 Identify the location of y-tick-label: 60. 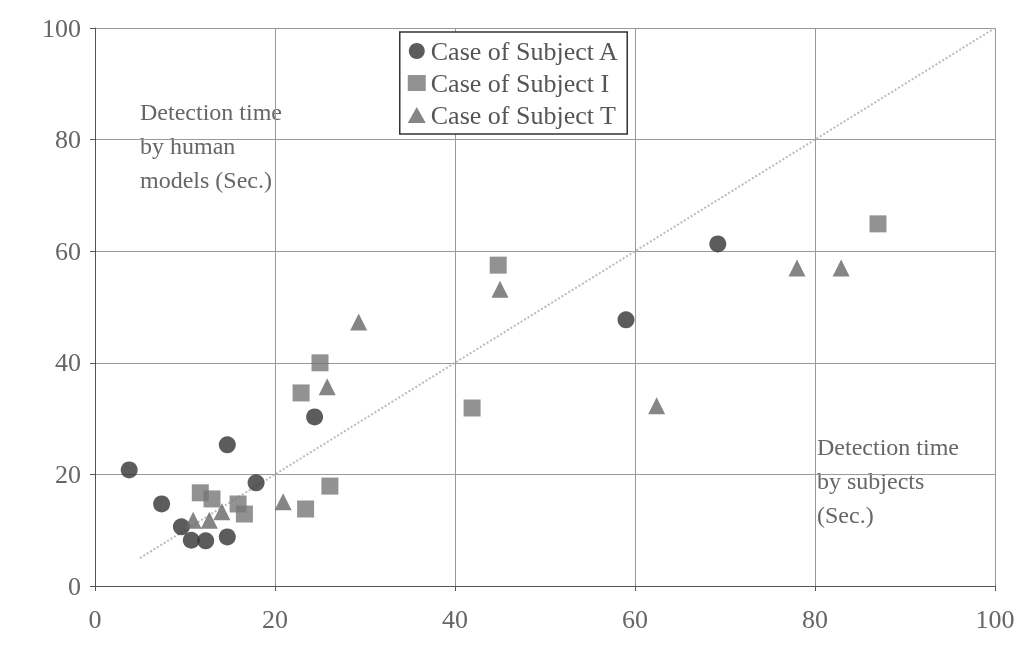
(68, 251).